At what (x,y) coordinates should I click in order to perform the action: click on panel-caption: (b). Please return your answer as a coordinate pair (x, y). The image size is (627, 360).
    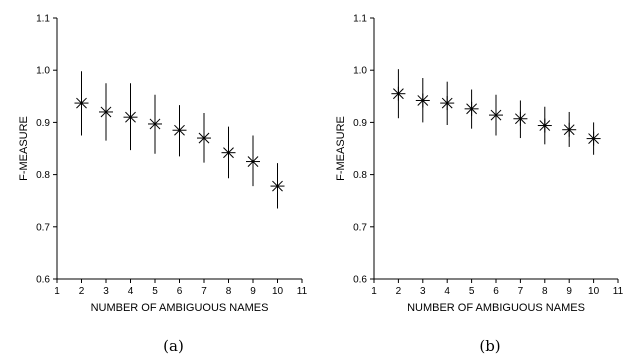
    Looking at the image, I should click on (489, 346).